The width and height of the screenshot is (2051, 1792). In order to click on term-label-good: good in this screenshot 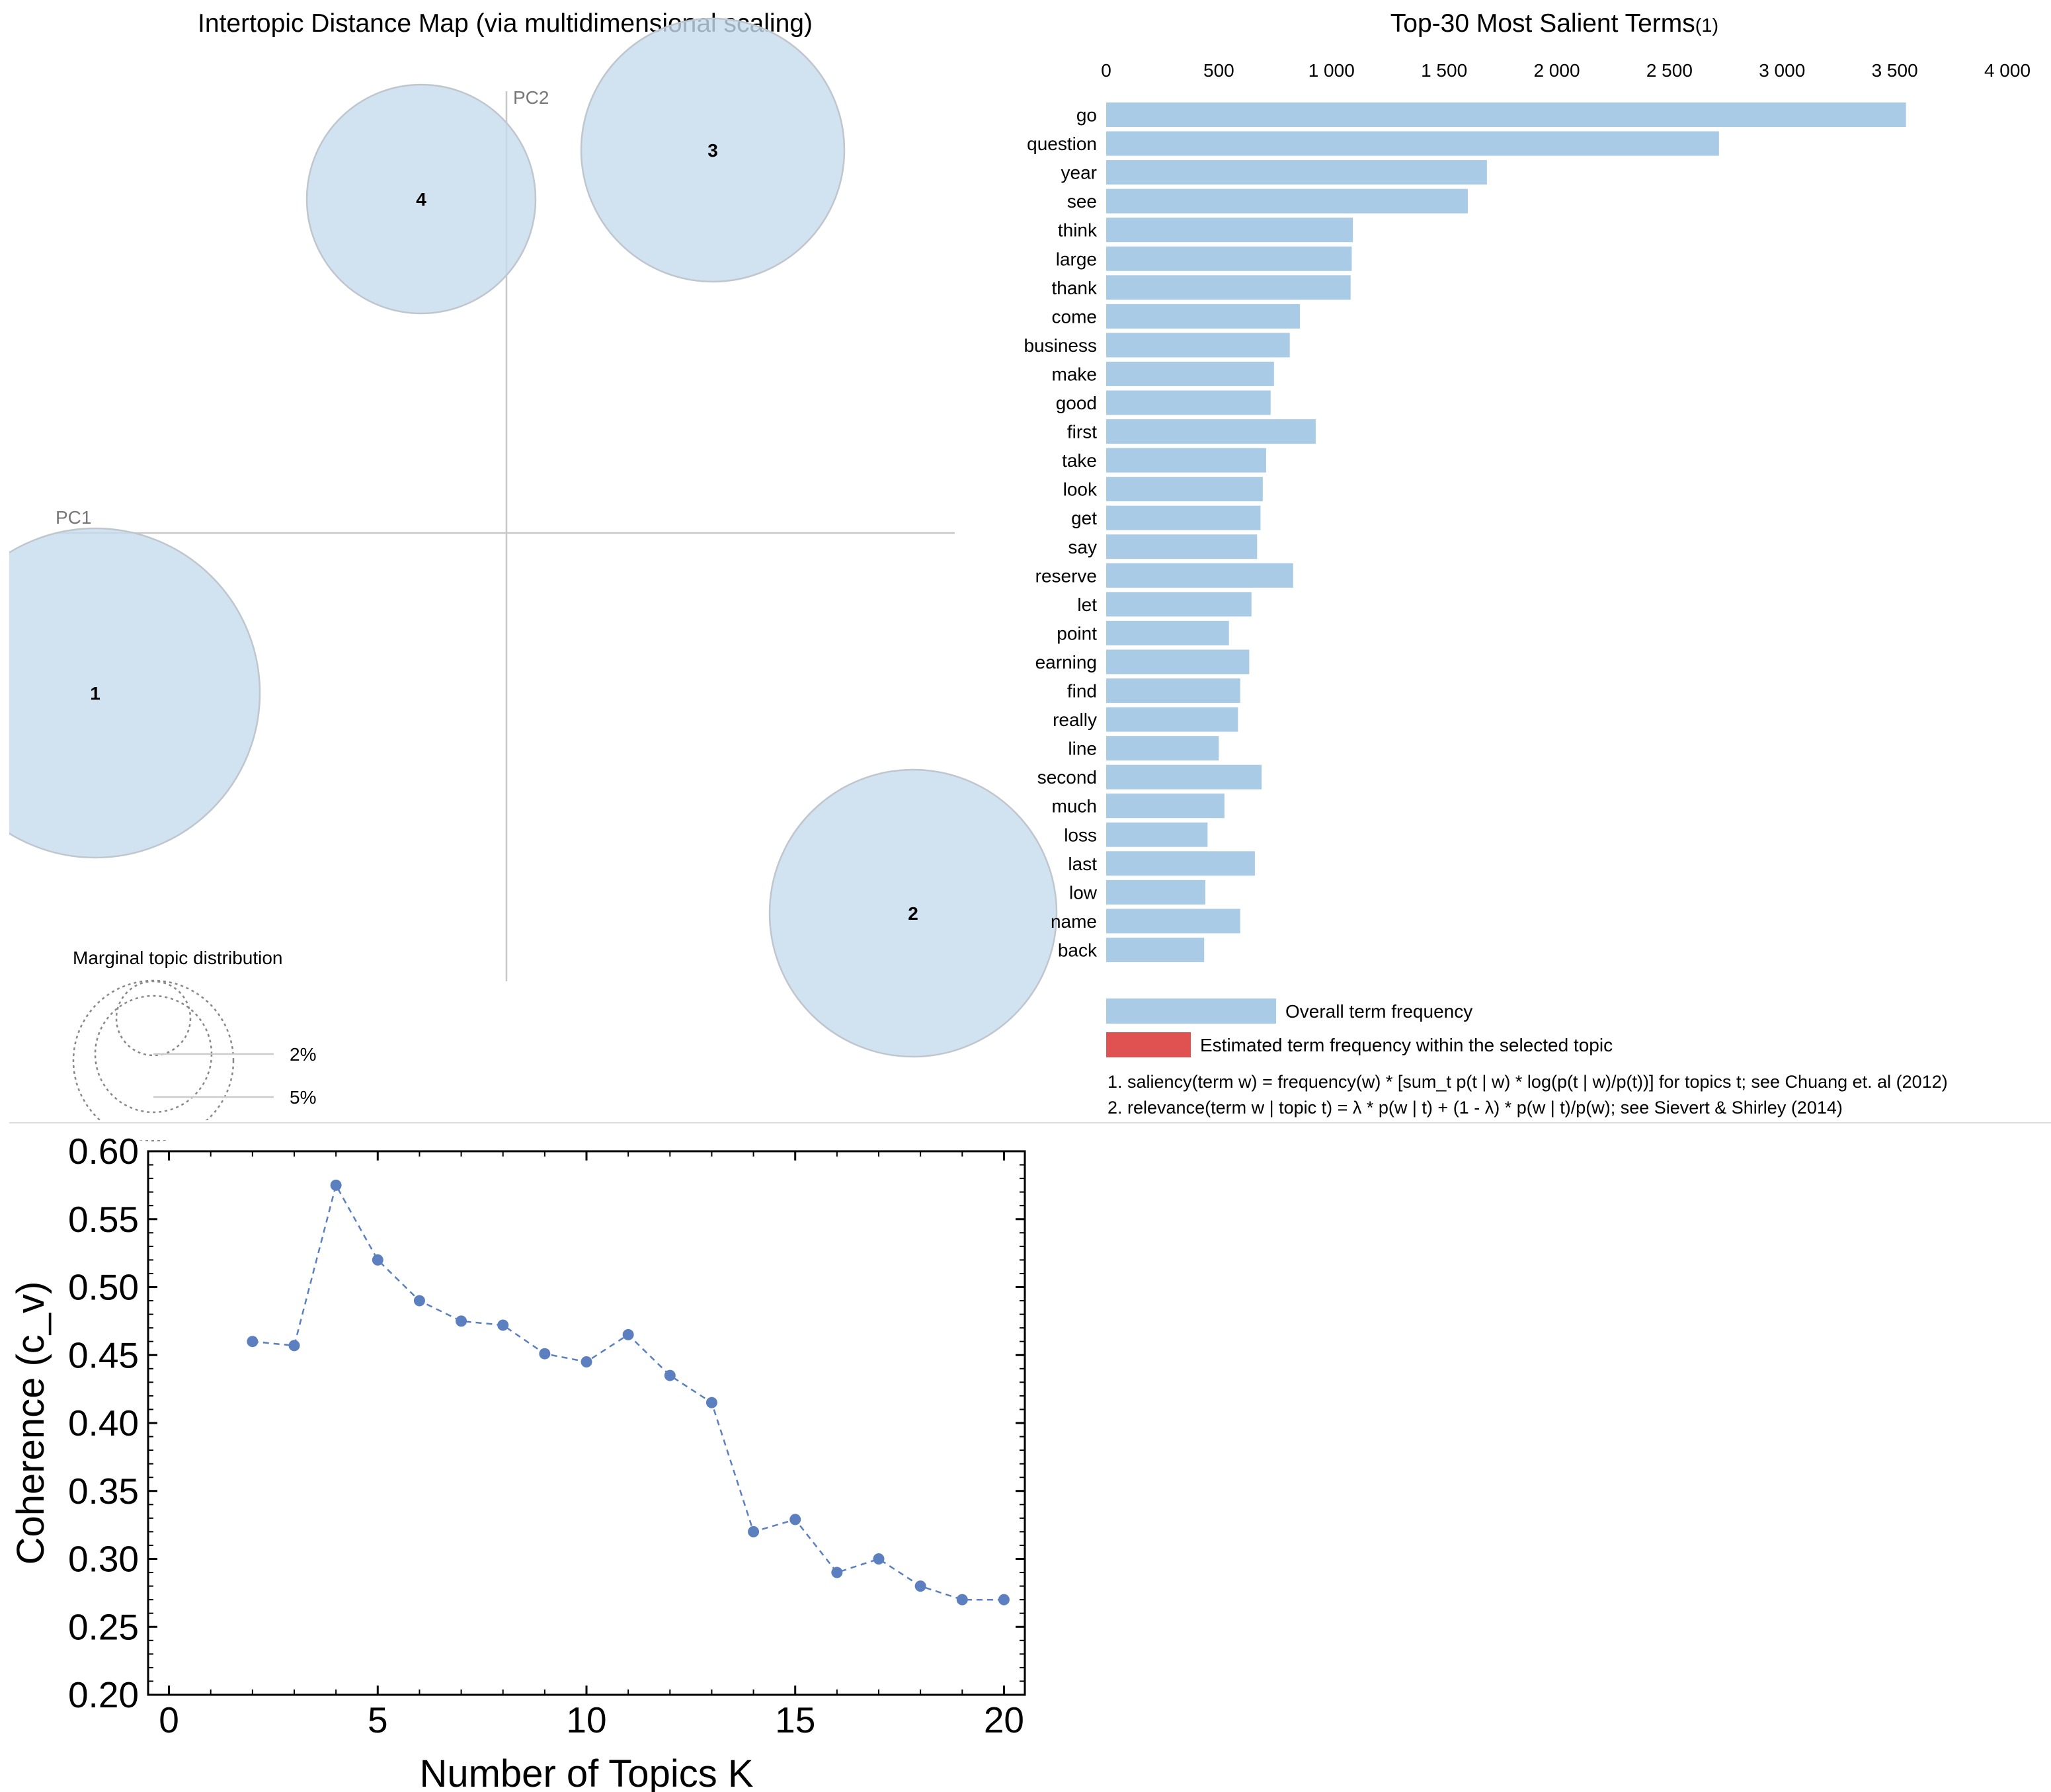, I will do `click(1076, 403)`.